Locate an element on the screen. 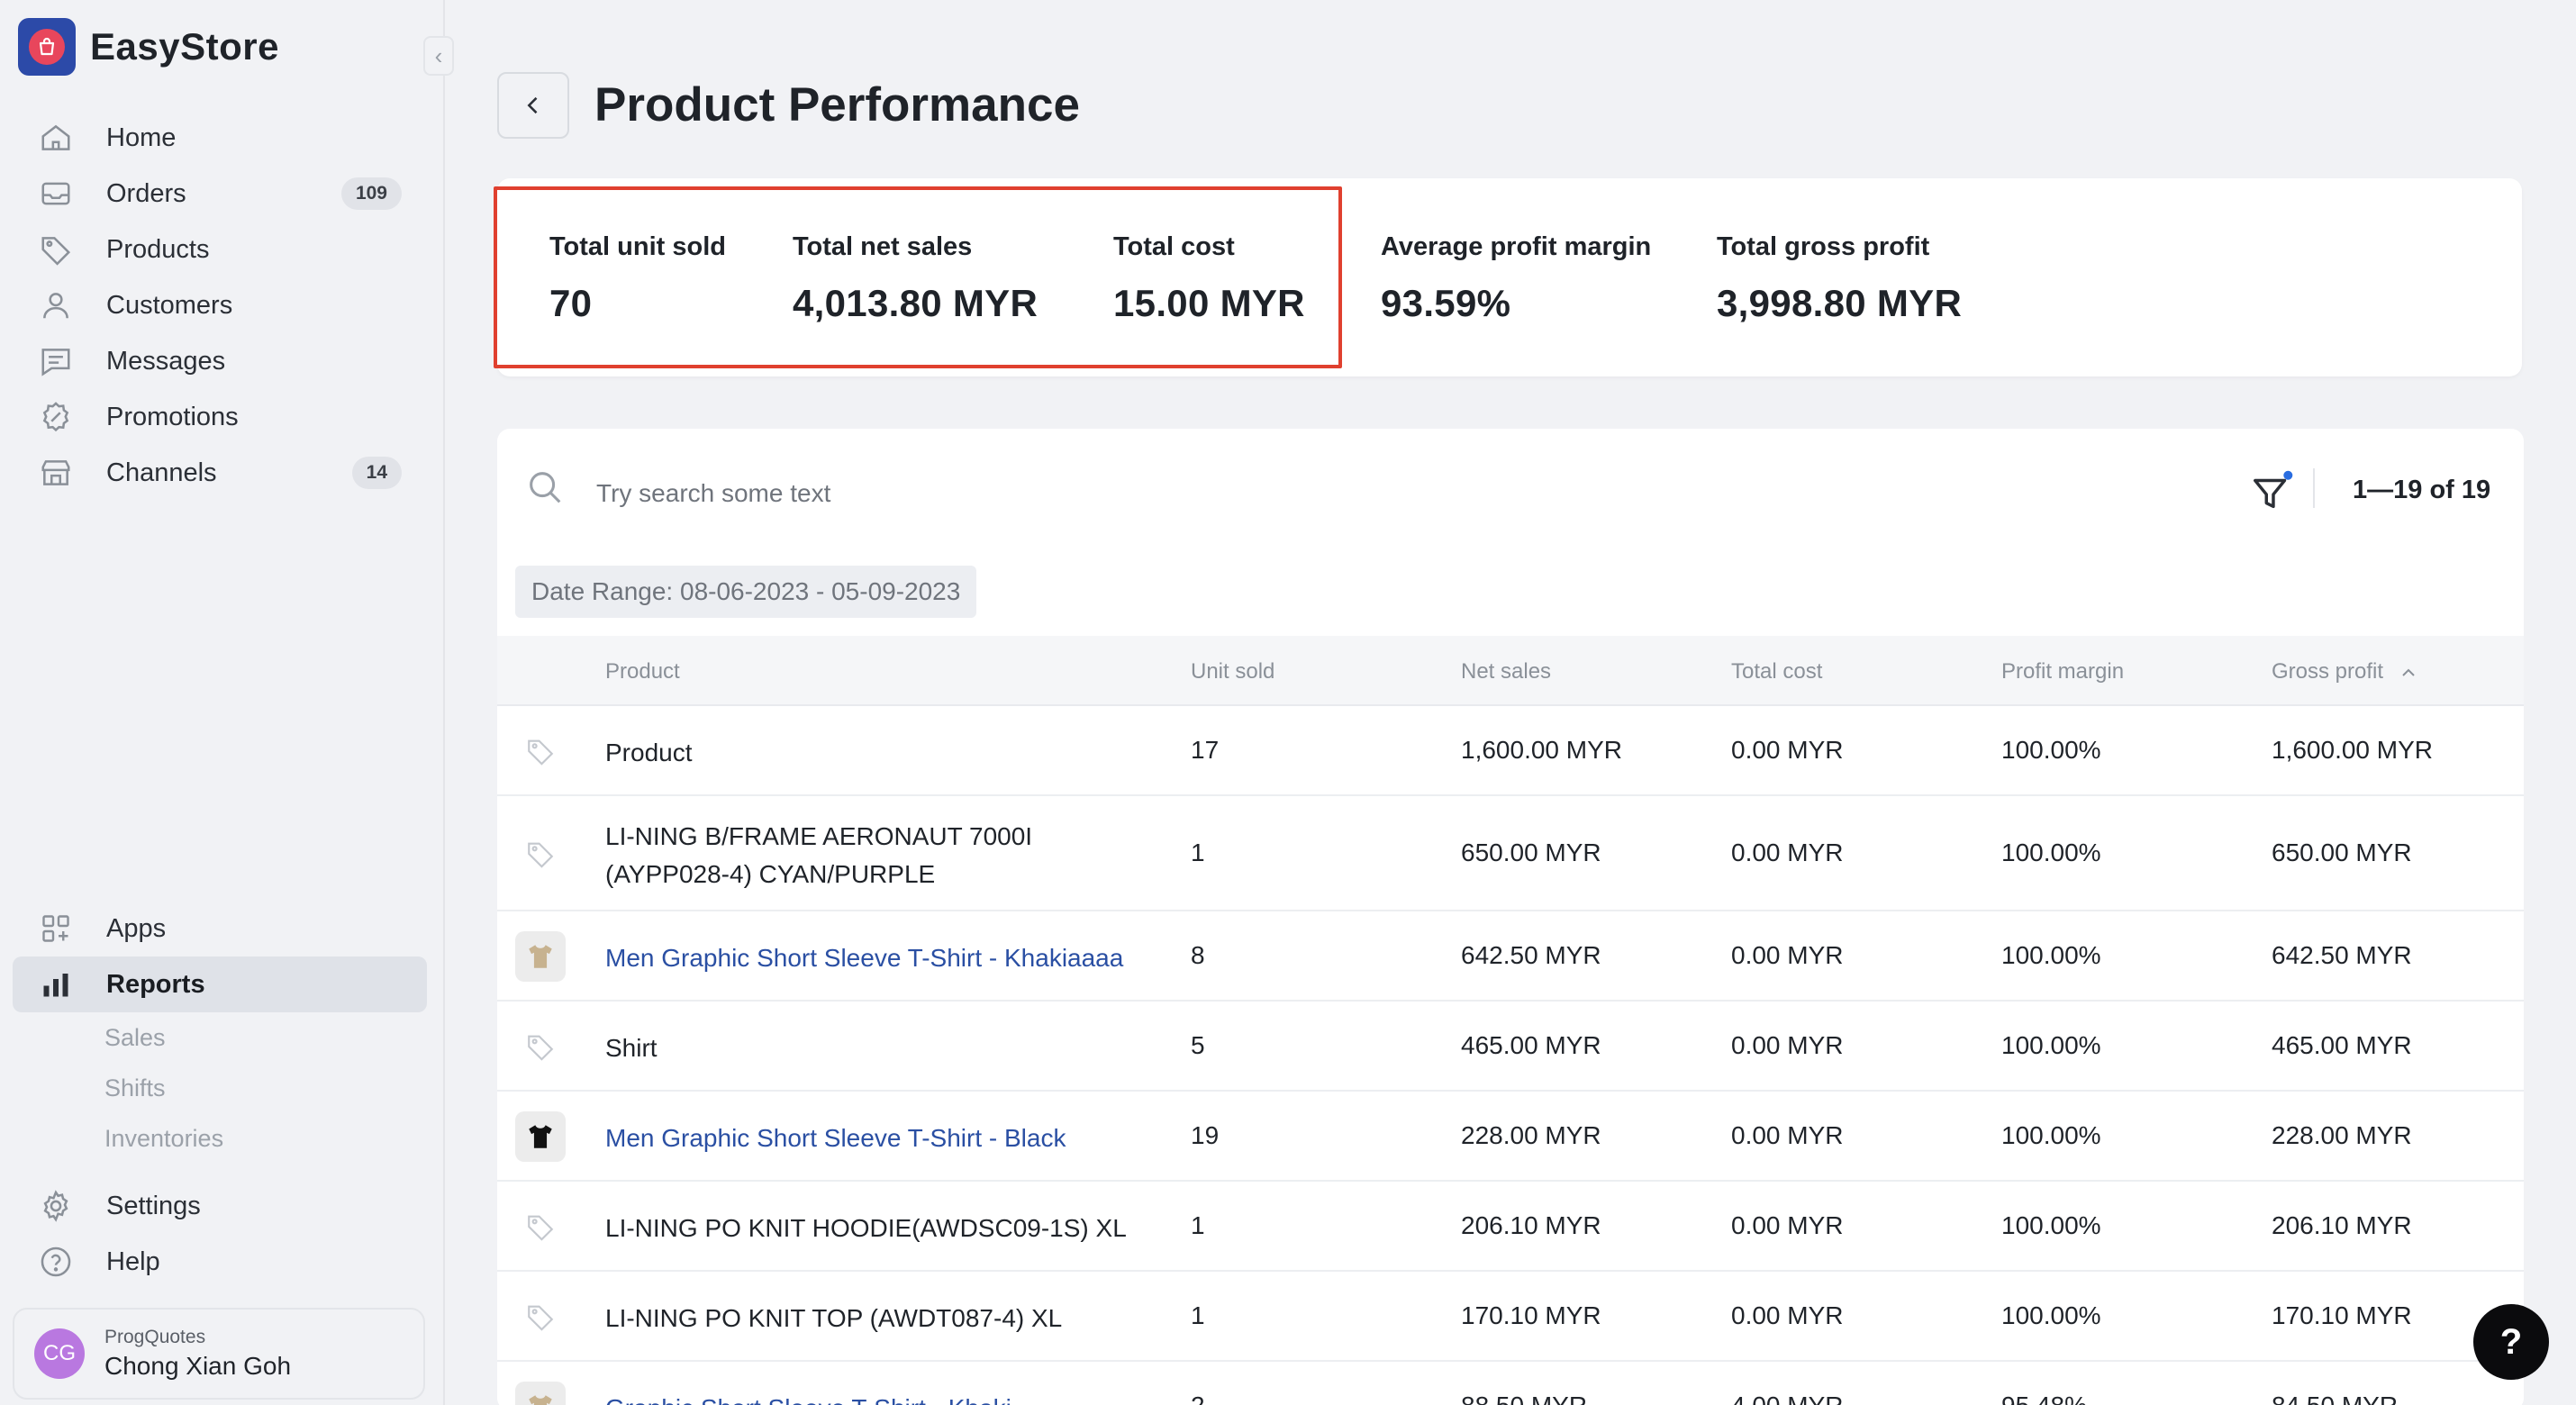 The image size is (2576, 1405). column-header-net-sales: Net sales is located at coordinates (1506, 671).